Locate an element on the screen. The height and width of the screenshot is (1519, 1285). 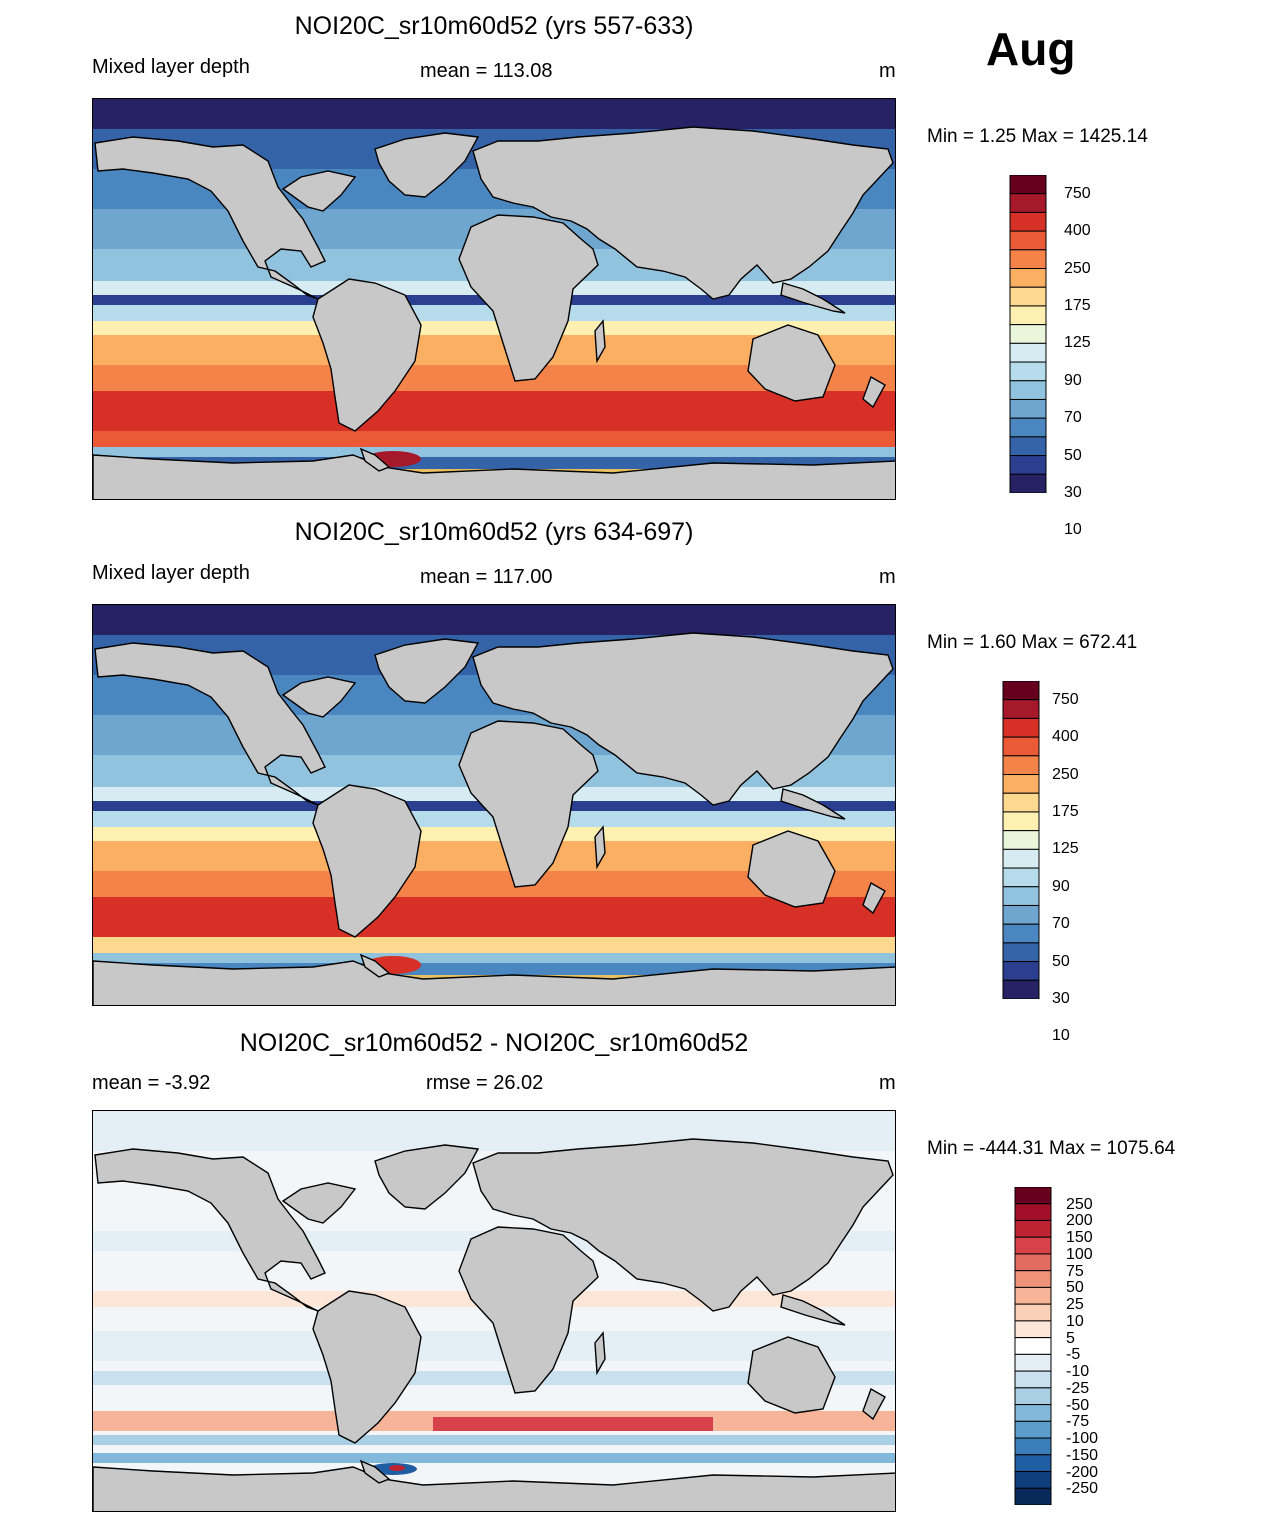
panel2-left-label: Mixed layer depth is located at coordinates (171, 573).